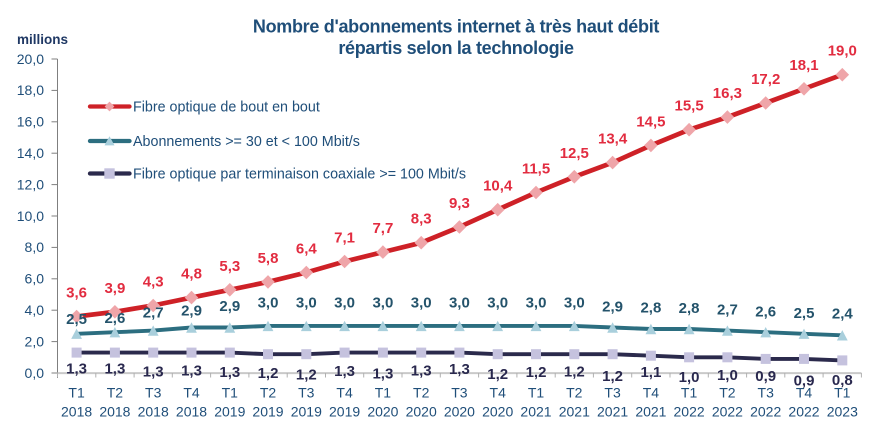  Describe the element at coordinates (727, 93) in the screenshot. I see `svg-text: 16,3` at that location.